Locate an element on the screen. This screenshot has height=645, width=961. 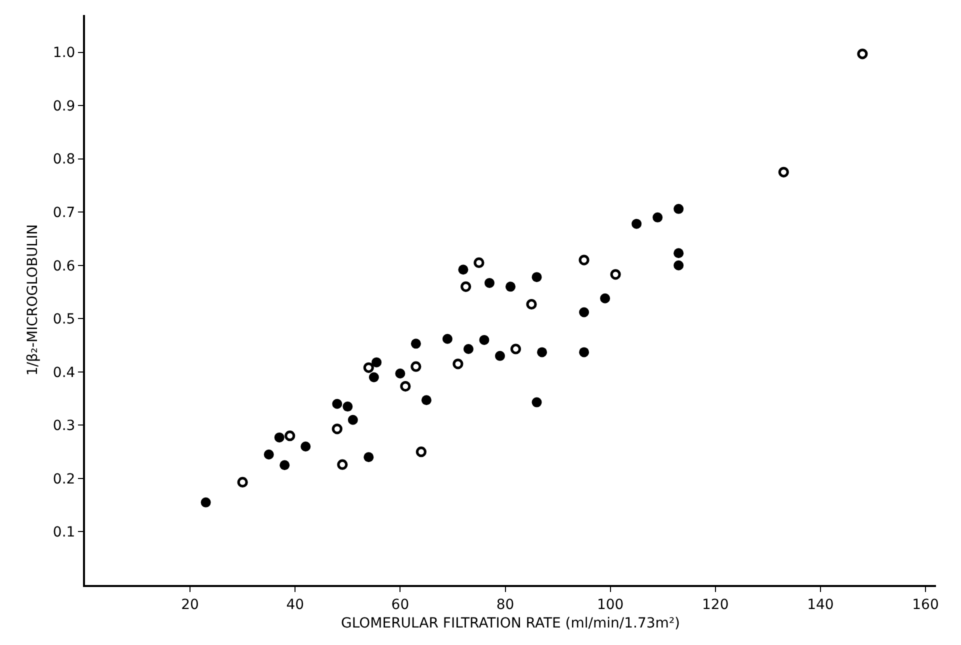
y-tick-label: 0.4 is located at coordinates (64, 372).